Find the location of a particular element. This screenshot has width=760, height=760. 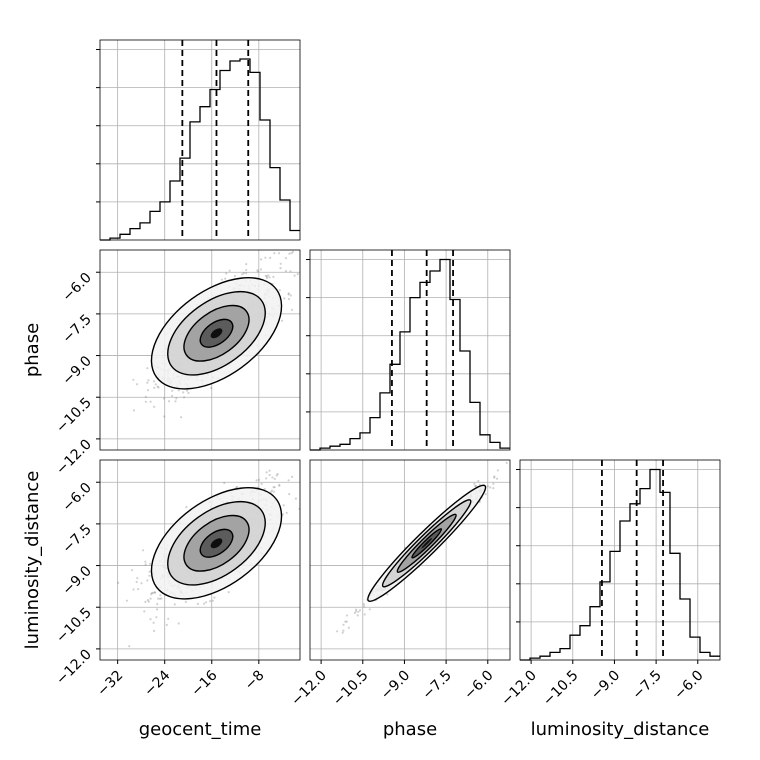

x-axis-label-luminosity-distance: luminosity_distance is located at coordinates (620, 729).